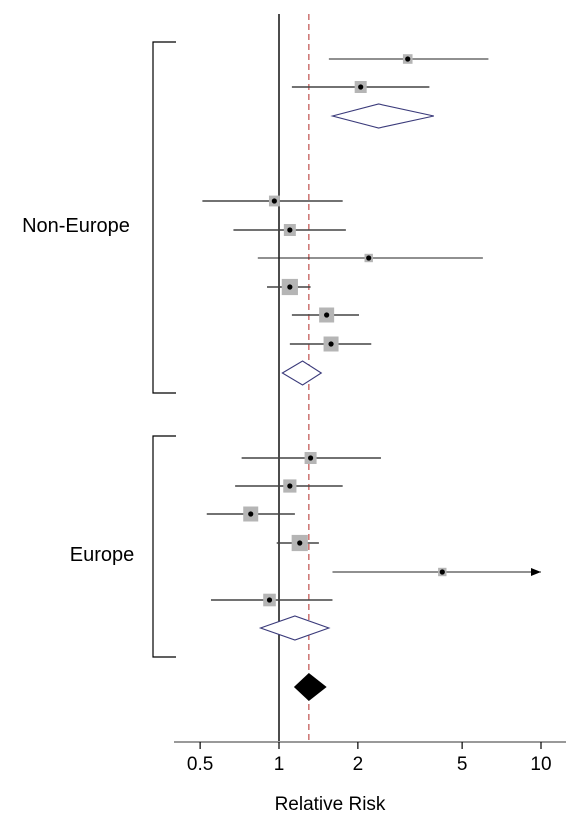 The image size is (566, 816). I want to click on x-axis: 0.5 1 2 5 10, so click(370, 758).